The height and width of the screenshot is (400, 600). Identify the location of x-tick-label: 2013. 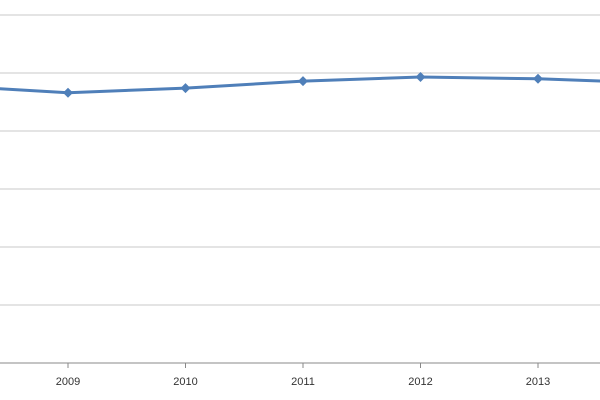
(538, 382).